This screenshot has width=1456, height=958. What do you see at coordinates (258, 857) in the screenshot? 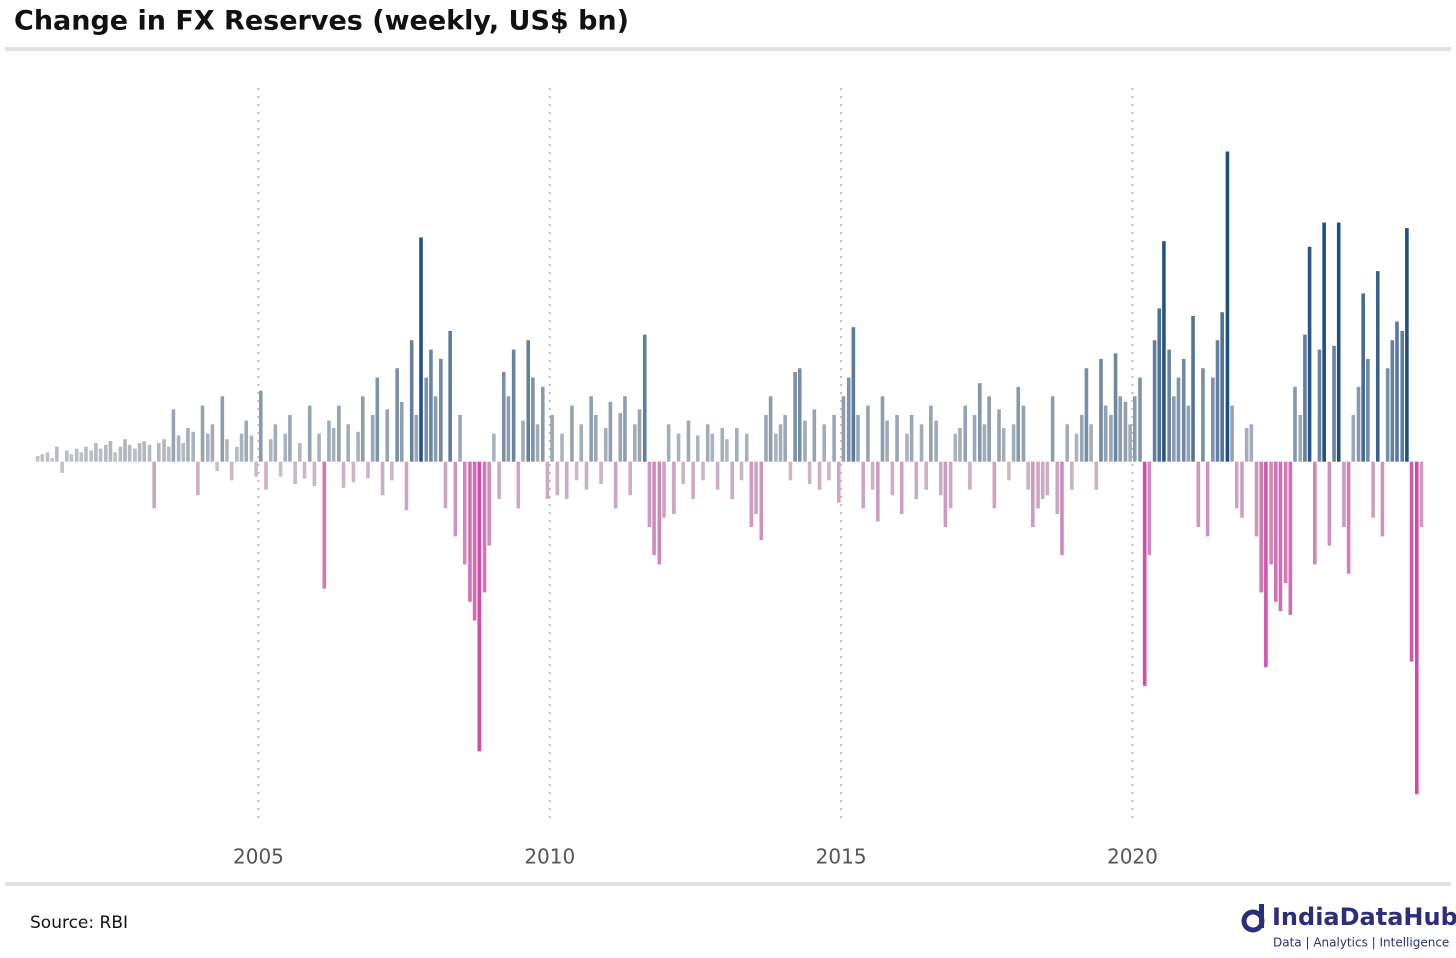
I see `x-tick-label: 2005` at bounding box center [258, 857].